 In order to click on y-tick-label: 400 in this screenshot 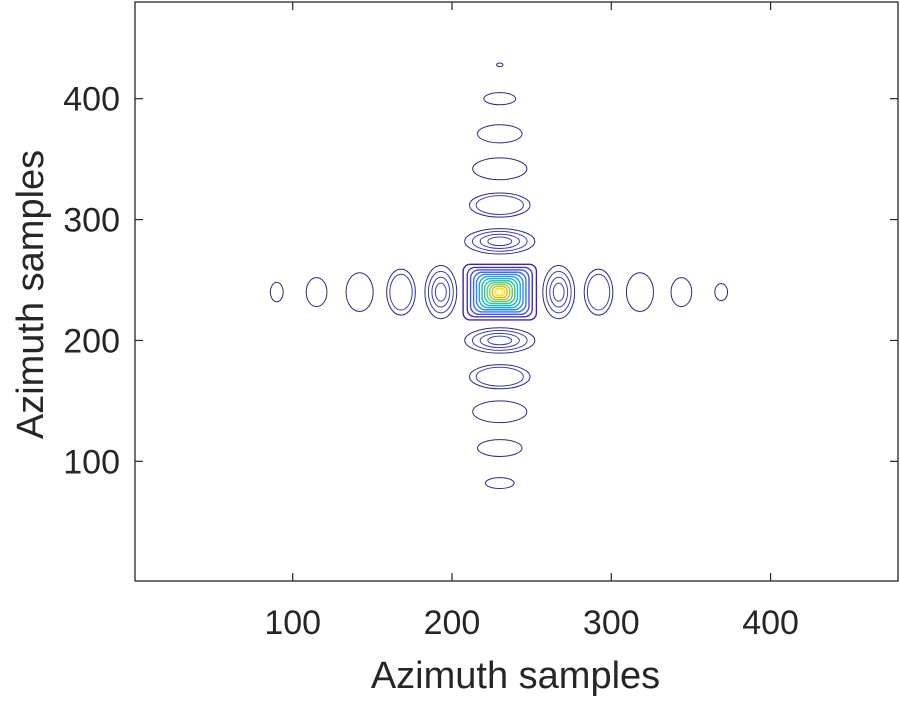, I will do `click(91, 100)`.